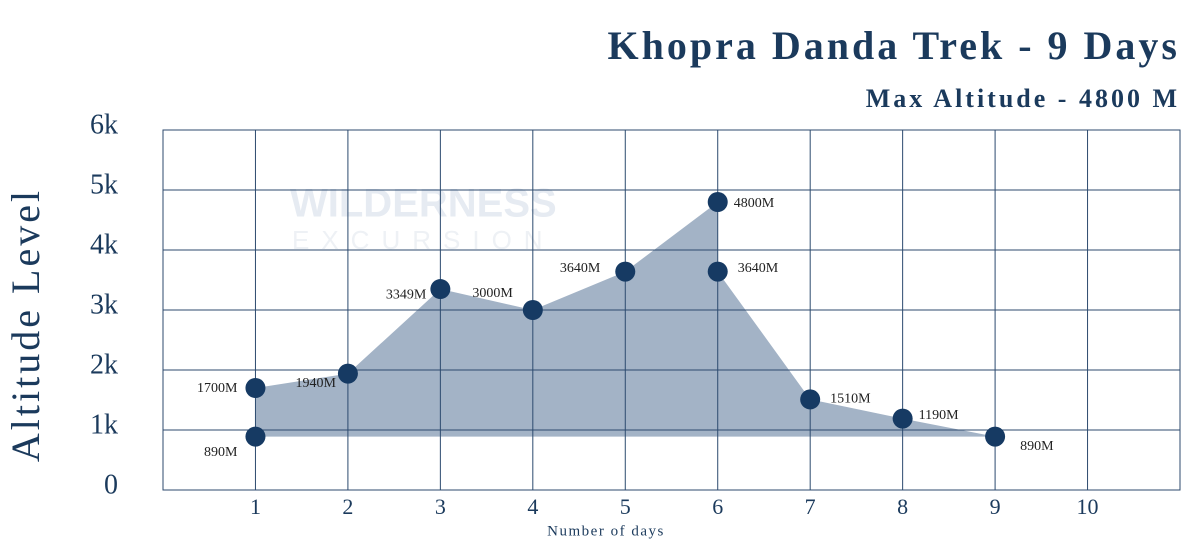 The width and height of the screenshot is (1200, 556). I want to click on y-tick-label: 4k, so click(104, 244).